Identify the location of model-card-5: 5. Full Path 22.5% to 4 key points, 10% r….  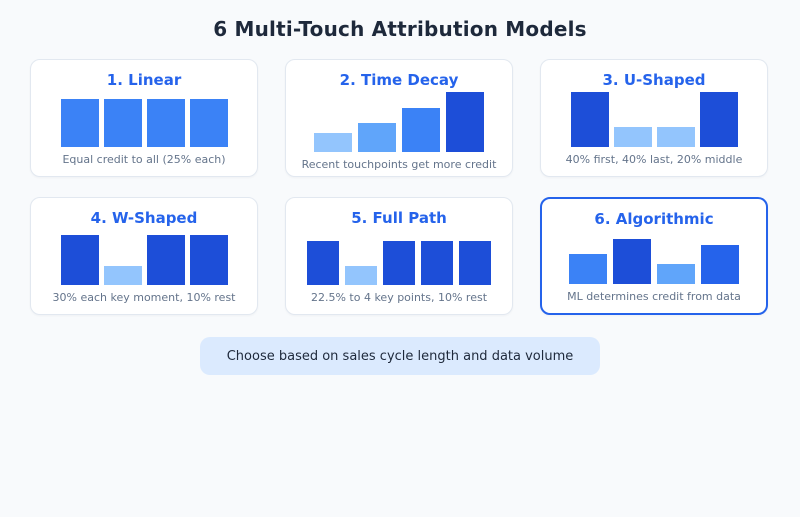
(399, 256).